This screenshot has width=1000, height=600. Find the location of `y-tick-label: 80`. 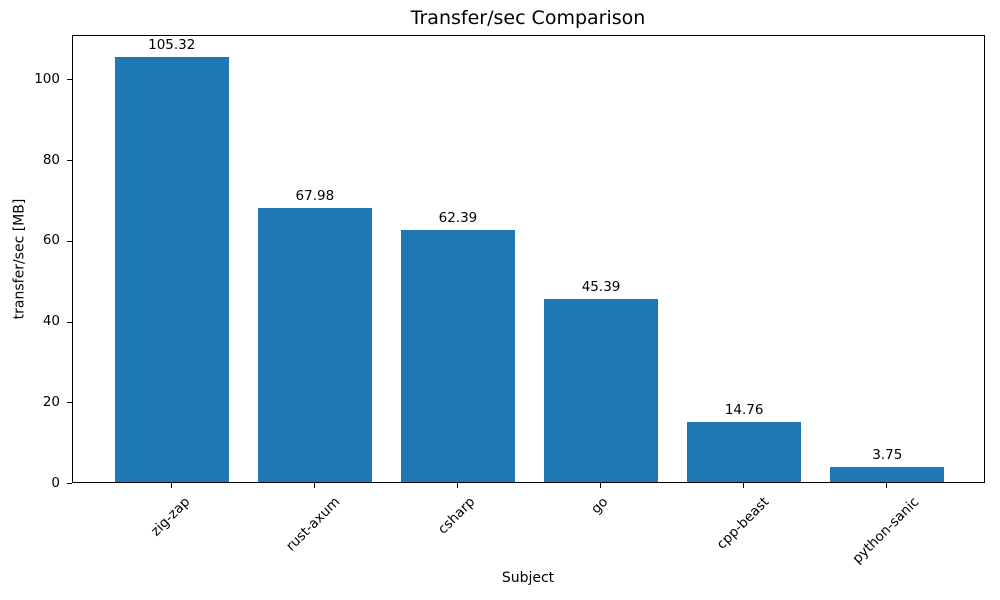

y-tick-label: 80 is located at coordinates (51, 159).